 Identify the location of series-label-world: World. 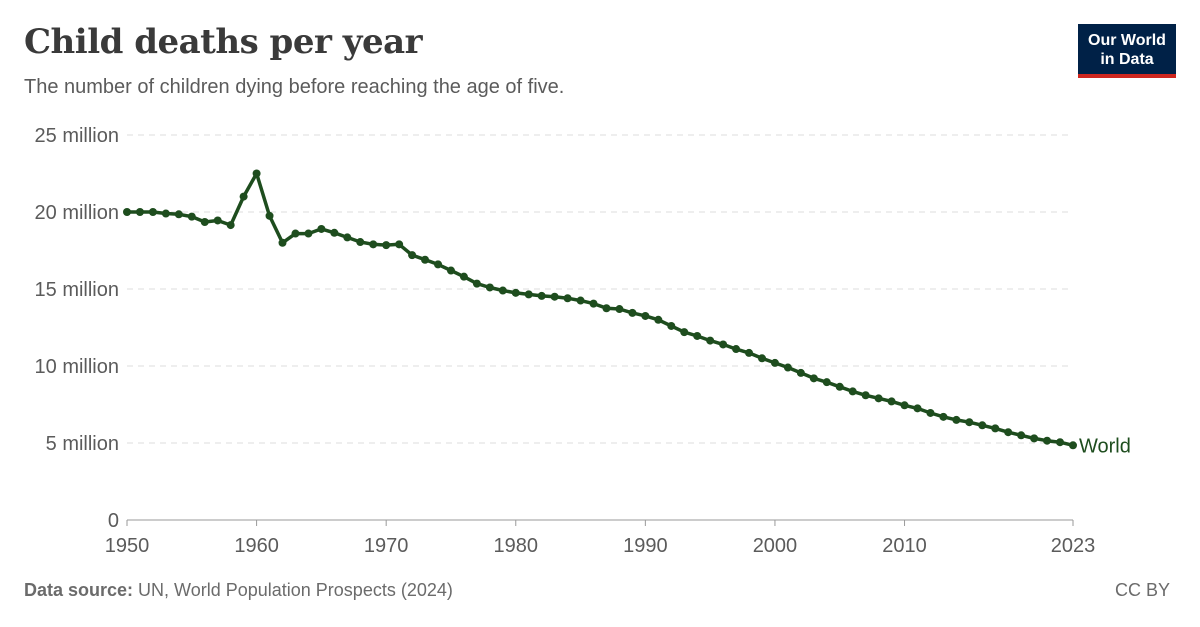
(1105, 446).